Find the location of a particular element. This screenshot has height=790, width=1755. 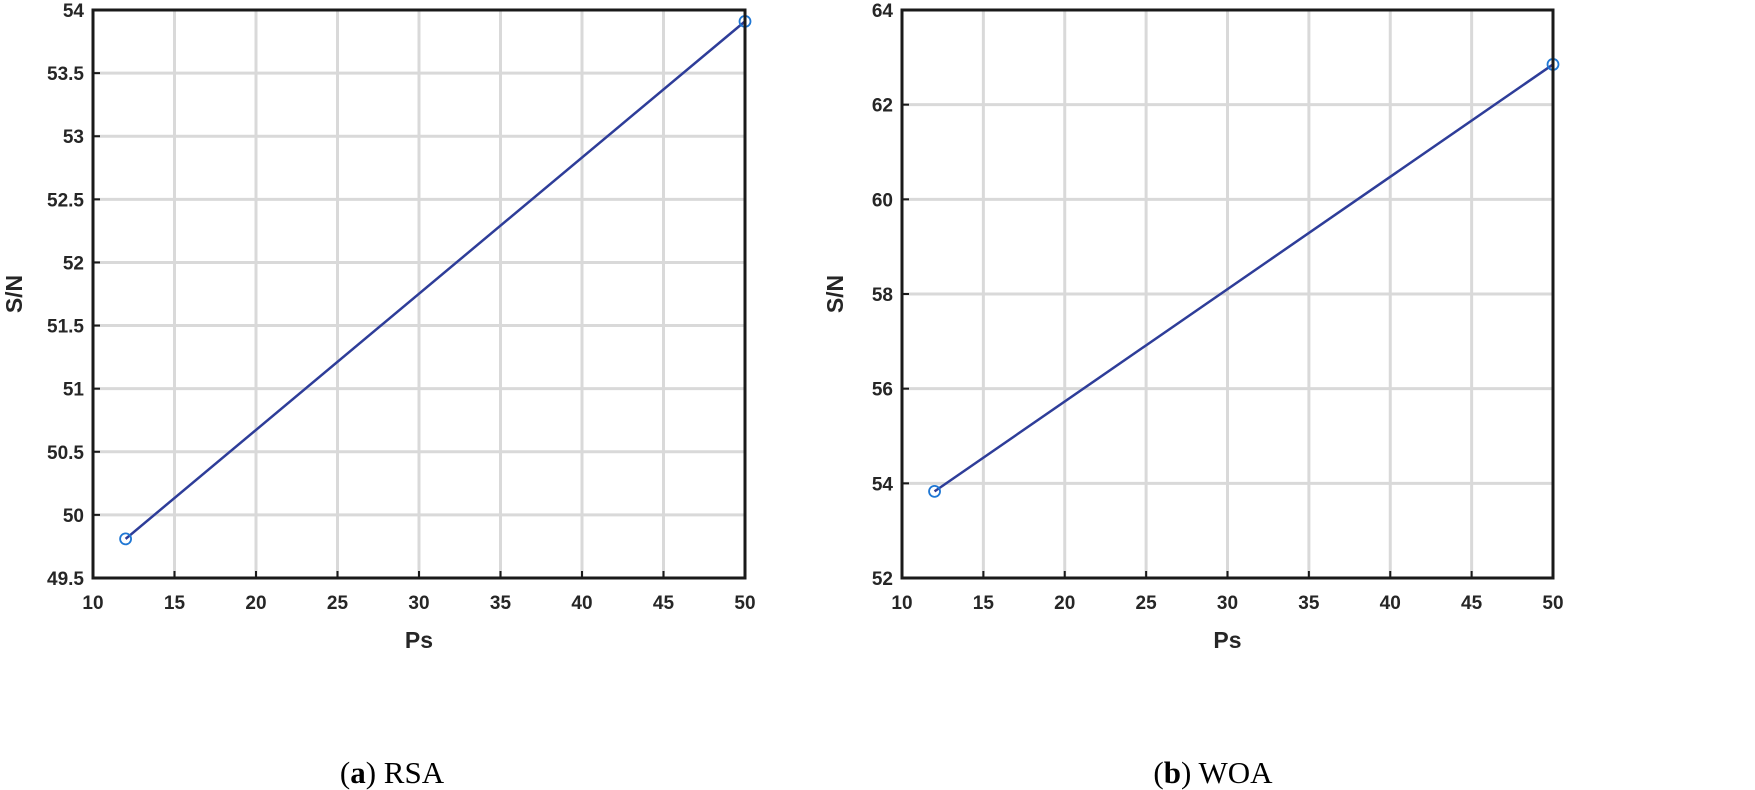

panel-caption: (b) WOA is located at coordinates (1213, 772).